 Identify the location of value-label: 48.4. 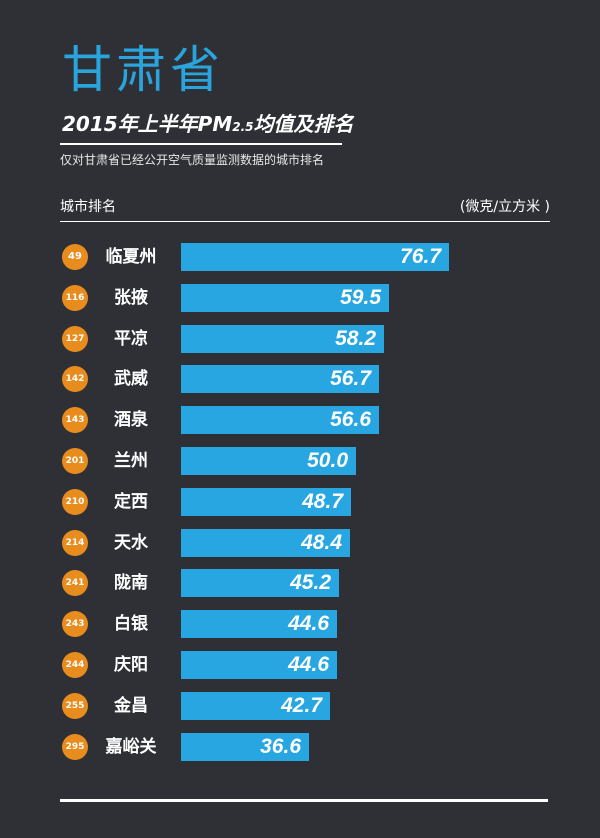
(321, 542).